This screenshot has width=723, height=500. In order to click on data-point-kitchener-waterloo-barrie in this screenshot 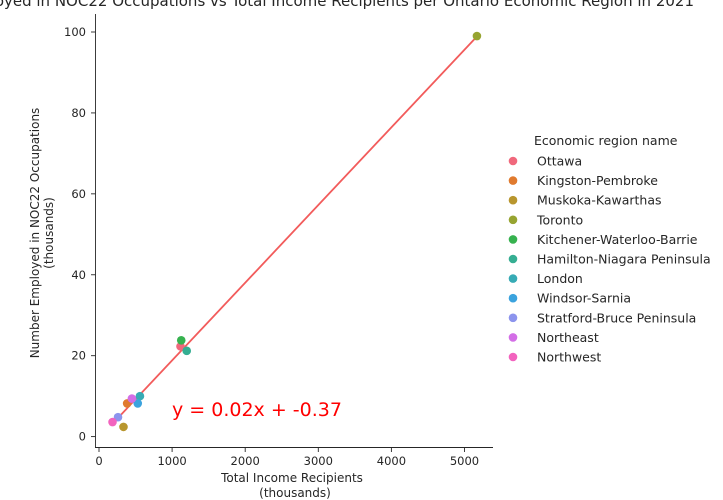, I will do `click(181, 340)`.